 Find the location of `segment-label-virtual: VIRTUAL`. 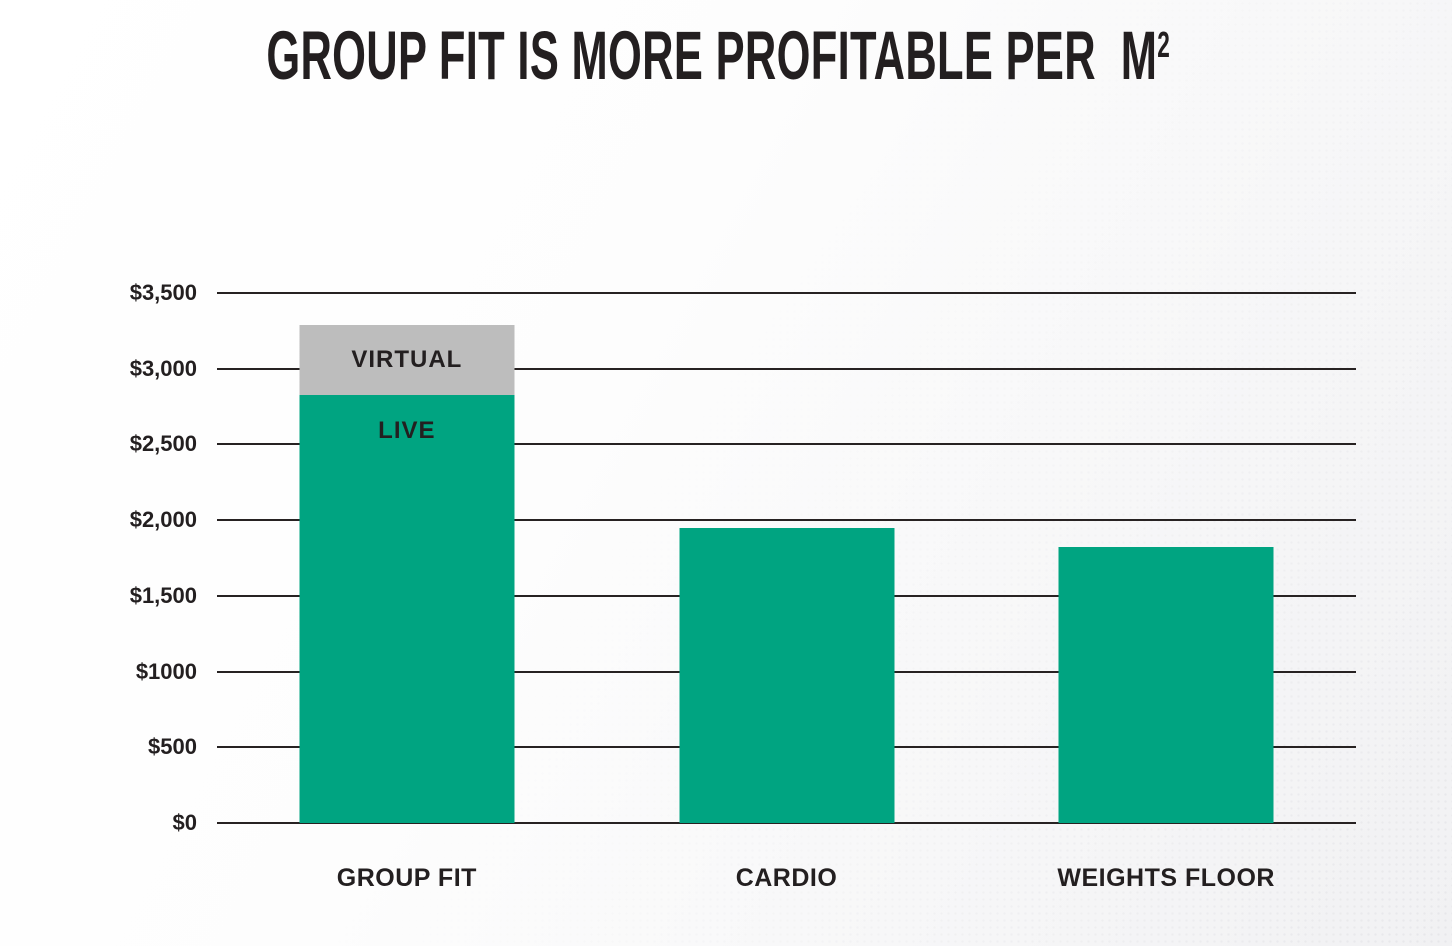

segment-label-virtual: VIRTUAL is located at coordinates (407, 359).